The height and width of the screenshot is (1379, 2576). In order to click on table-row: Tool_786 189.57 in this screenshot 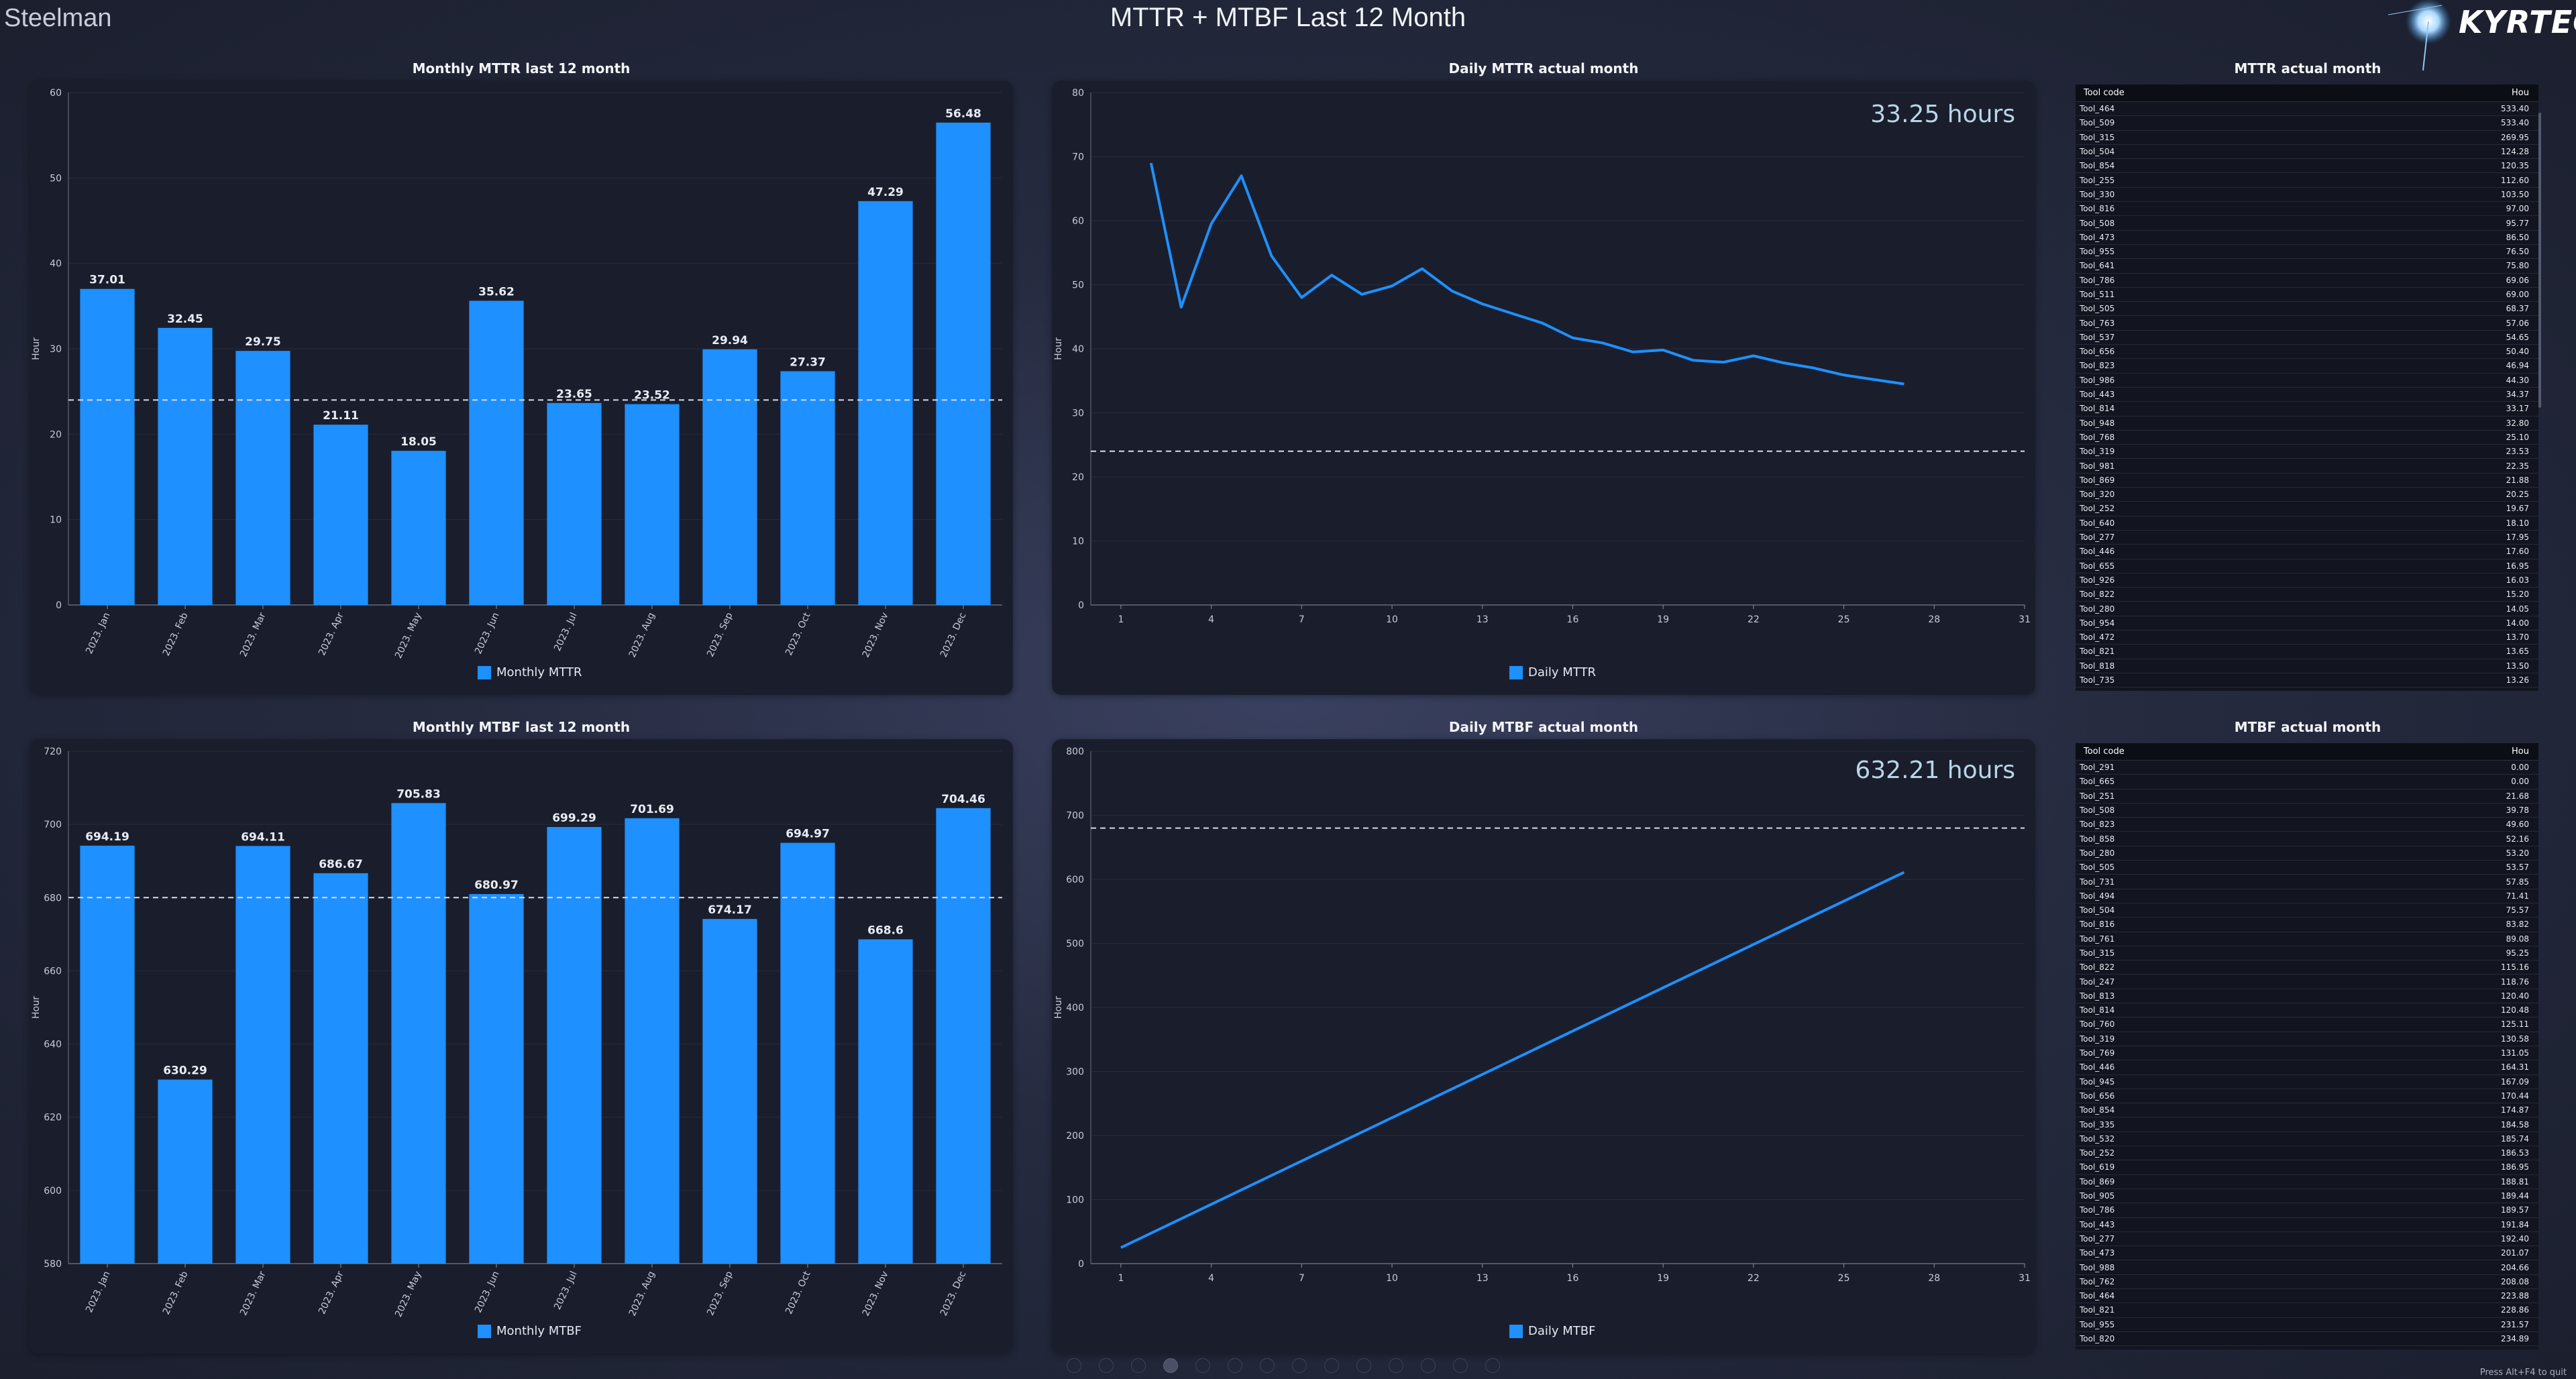, I will do `click(2307, 1210)`.